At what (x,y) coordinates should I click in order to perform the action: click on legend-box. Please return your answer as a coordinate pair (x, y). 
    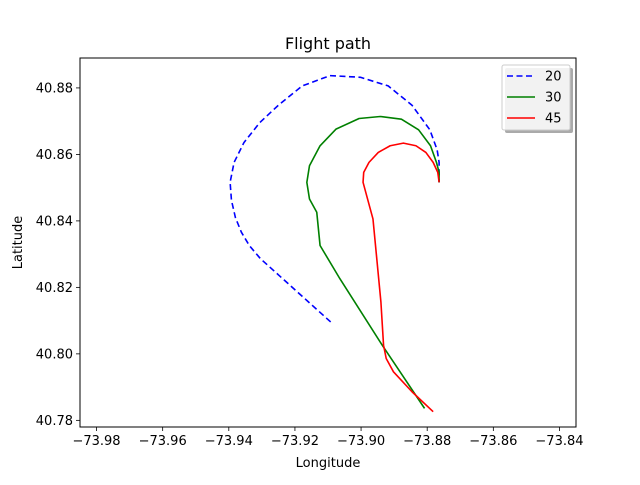
    Looking at the image, I should click on (536, 97).